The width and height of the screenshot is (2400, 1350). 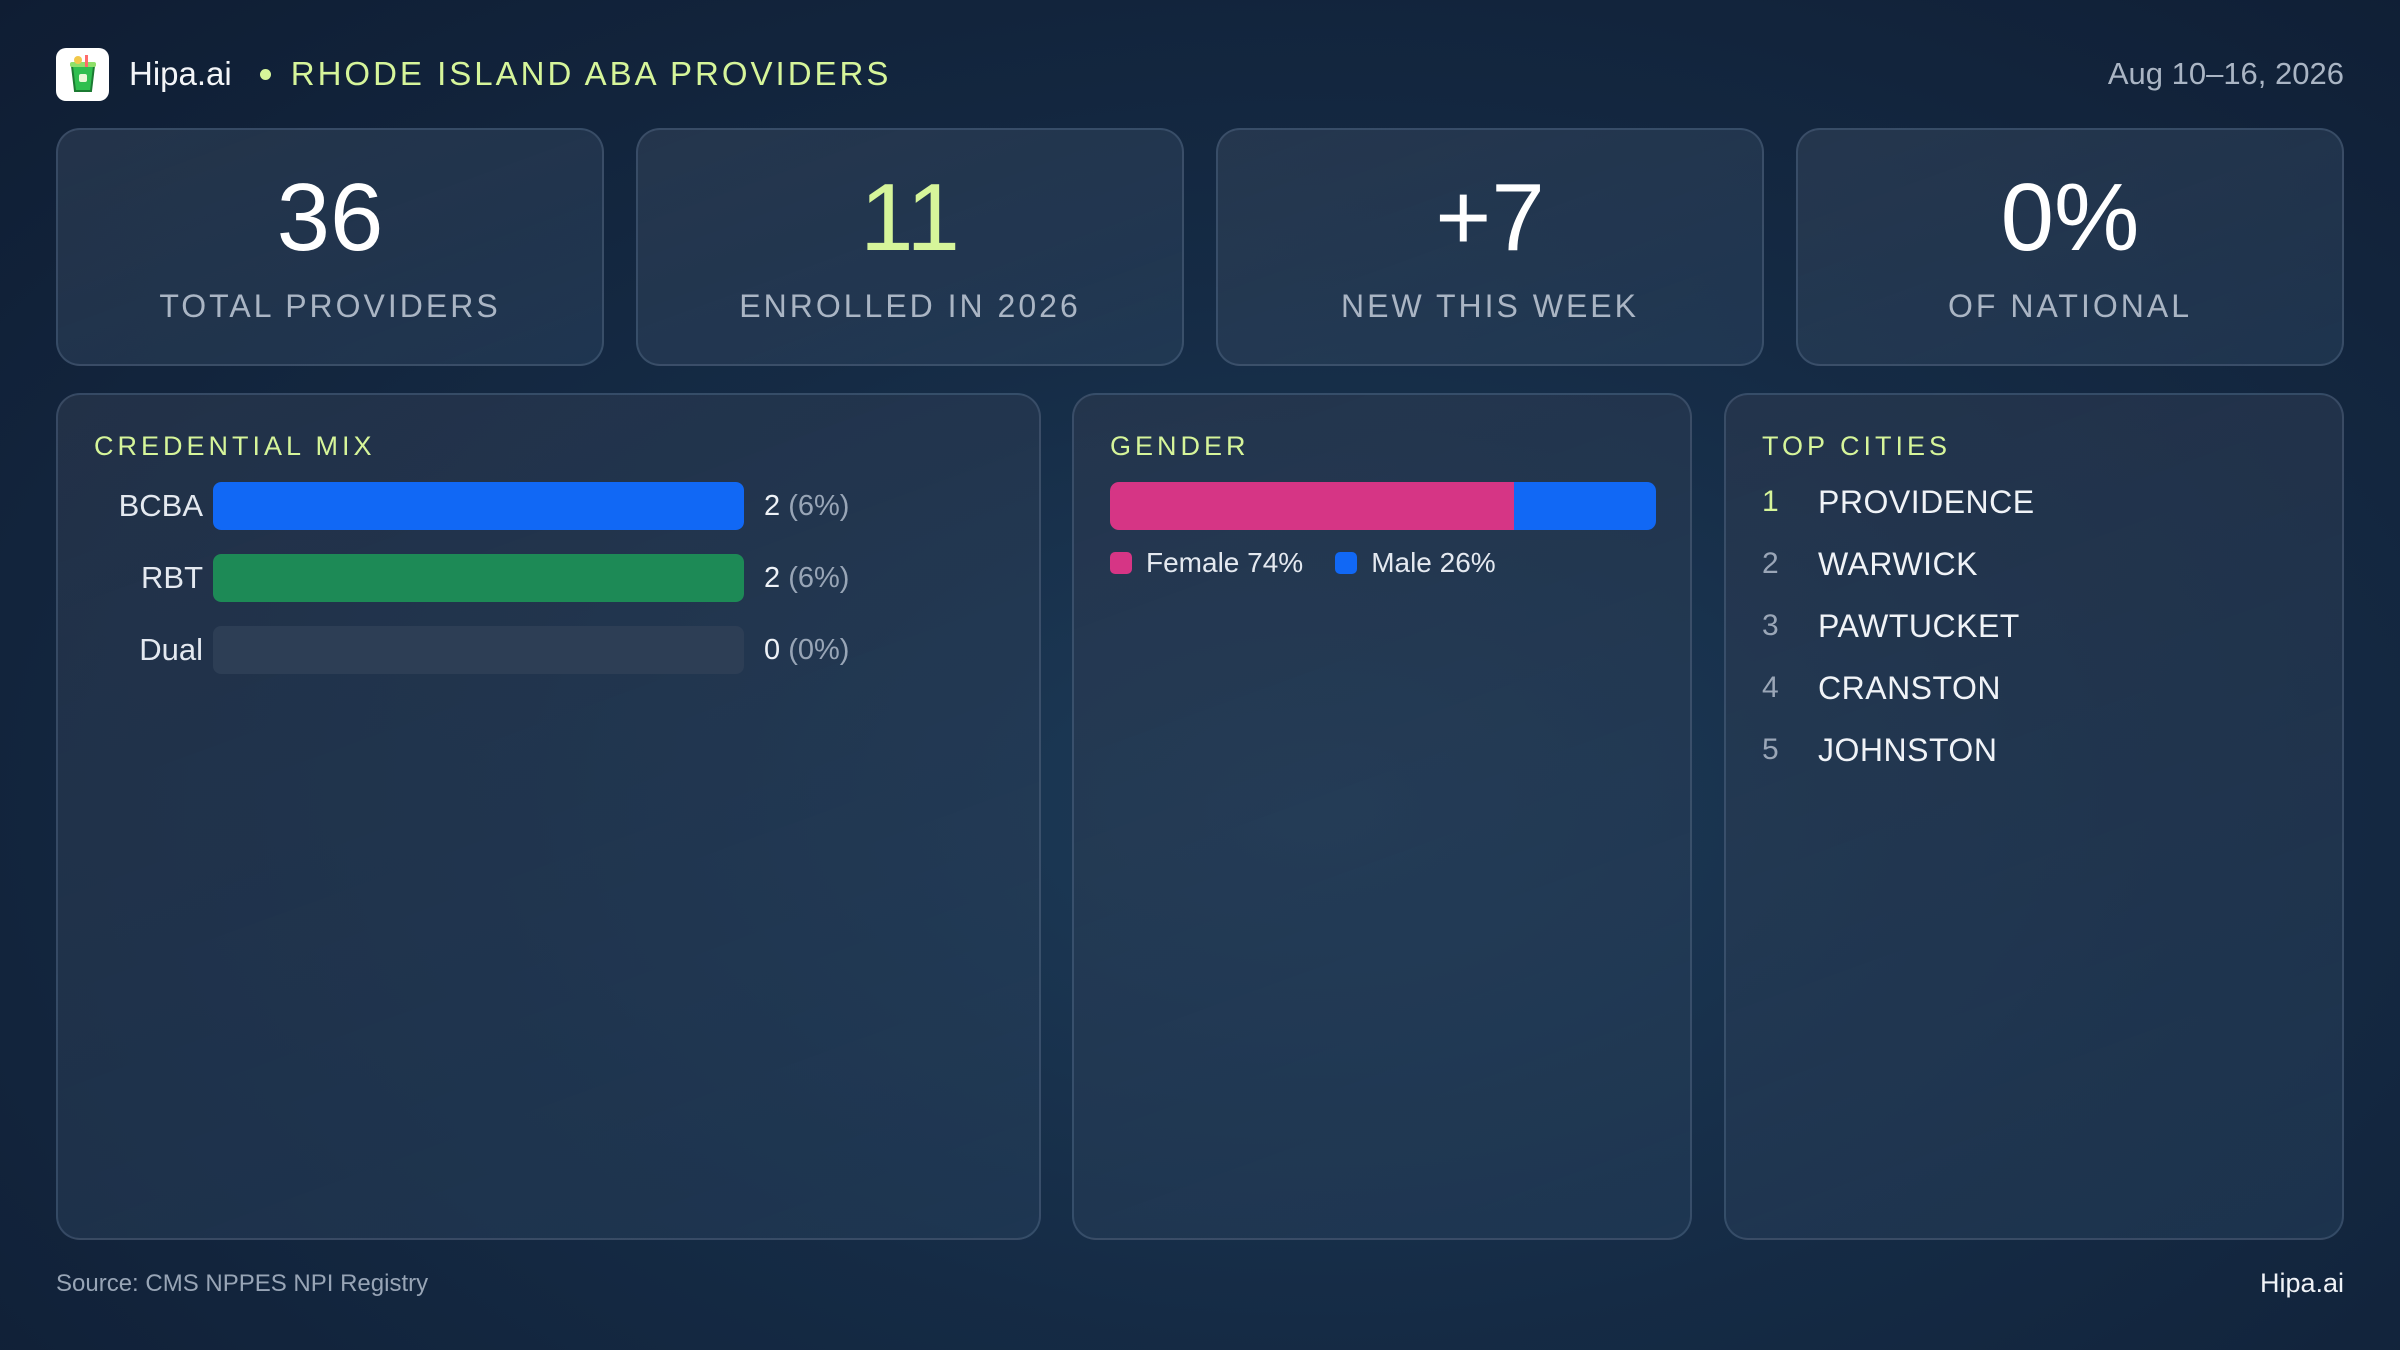 What do you see at coordinates (910, 305) in the screenshot?
I see `stat-label: ENROLLED IN 2026` at bounding box center [910, 305].